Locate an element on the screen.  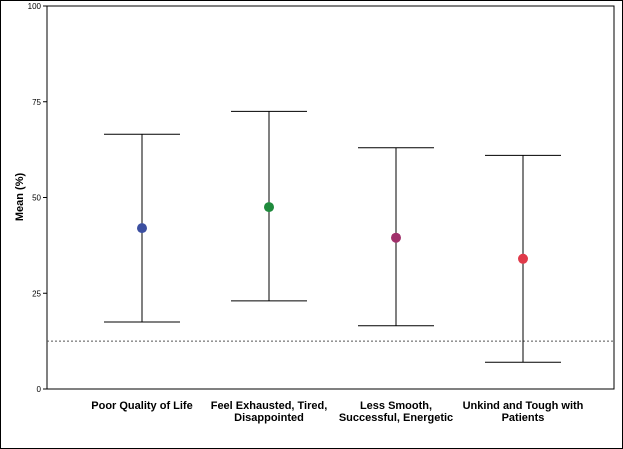
category-label: Feel Exhausted, Tired, is located at coordinates (269, 406).